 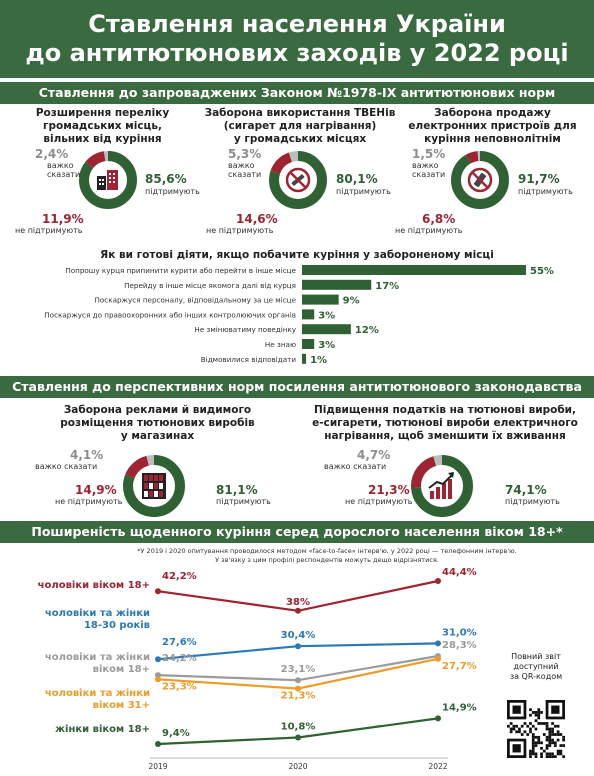 What do you see at coordinates (298, 635) in the screenshot?
I see `data-label: 30,4%` at bounding box center [298, 635].